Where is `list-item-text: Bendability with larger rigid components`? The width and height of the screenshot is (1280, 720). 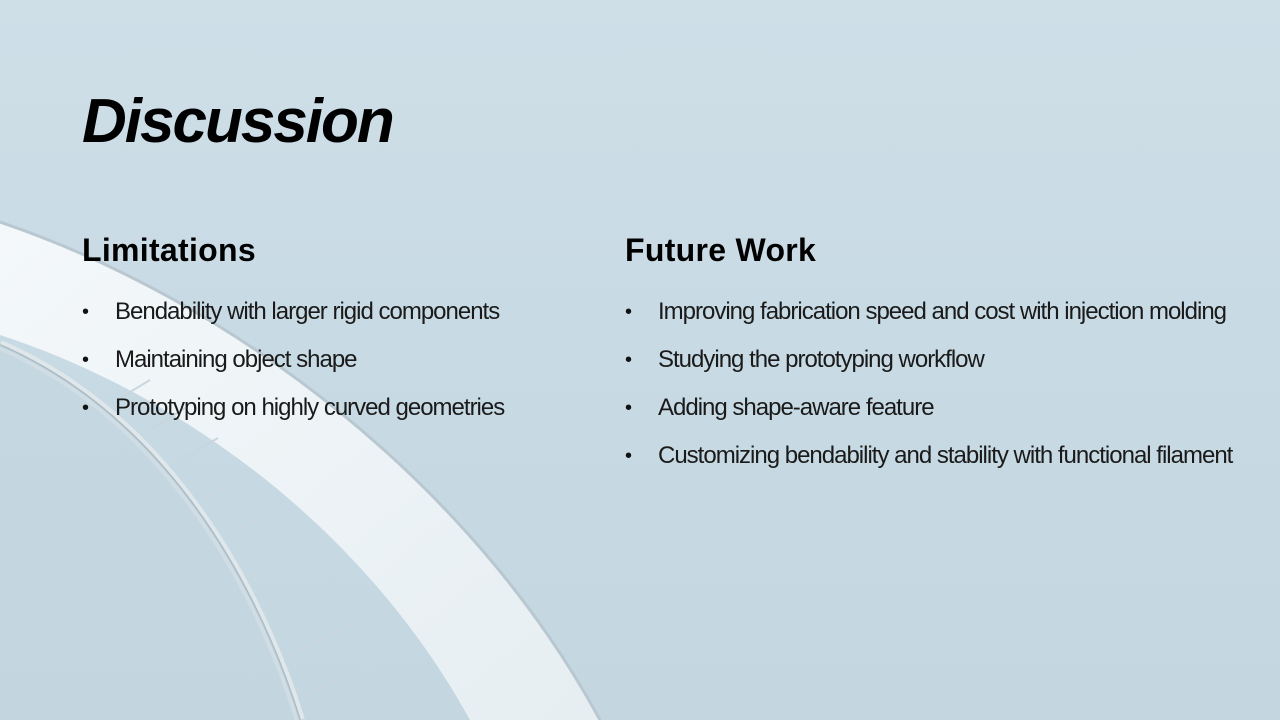
list-item-text: Bendability with larger rigid components is located at coordinates (307, 311).